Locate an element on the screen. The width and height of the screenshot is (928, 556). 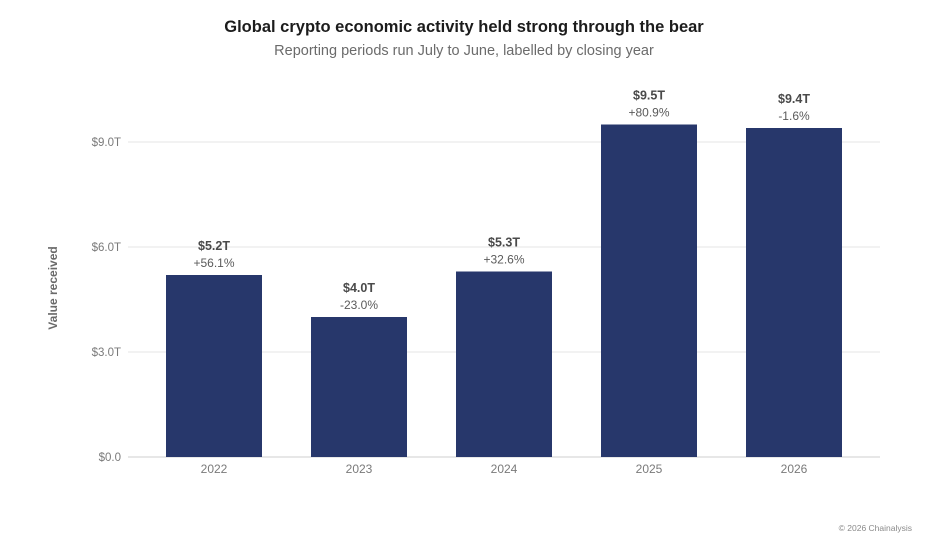
value-label: $9.4T is located at coordinates (794, 99).